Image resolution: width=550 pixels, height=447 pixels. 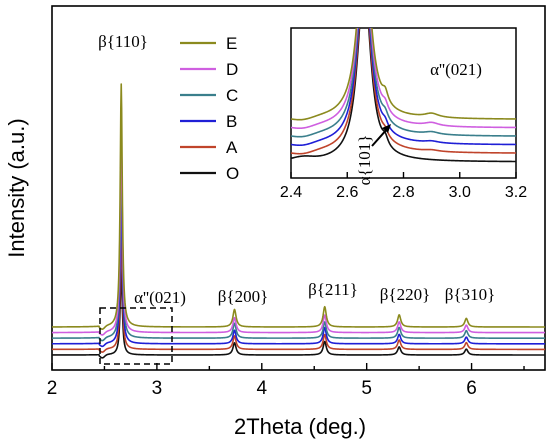 I want to click on inset-series-O, so click(x=403, y=95).